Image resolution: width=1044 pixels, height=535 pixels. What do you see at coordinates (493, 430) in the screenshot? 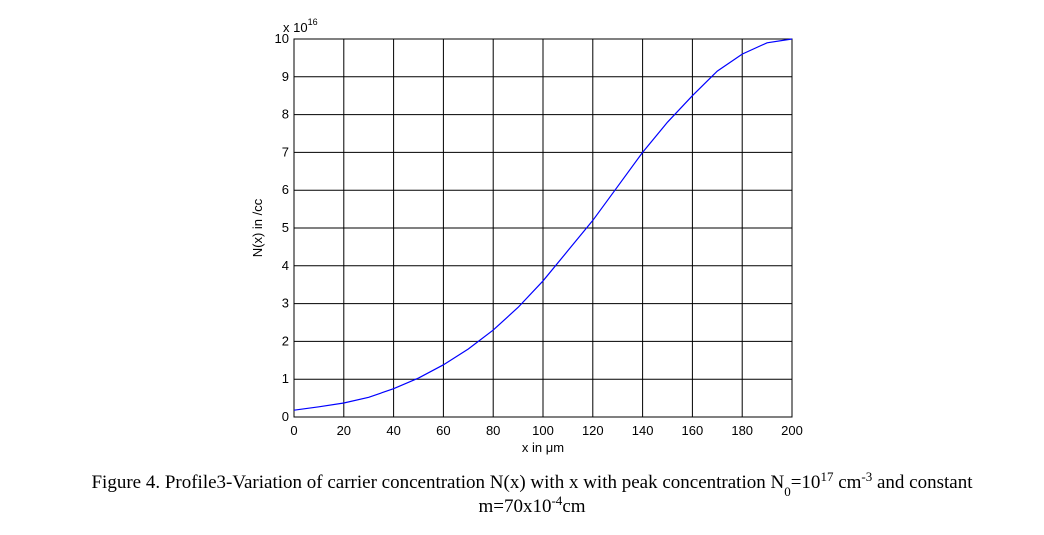
I see `x-tick-label: 80` at bounding box center [493, 430].